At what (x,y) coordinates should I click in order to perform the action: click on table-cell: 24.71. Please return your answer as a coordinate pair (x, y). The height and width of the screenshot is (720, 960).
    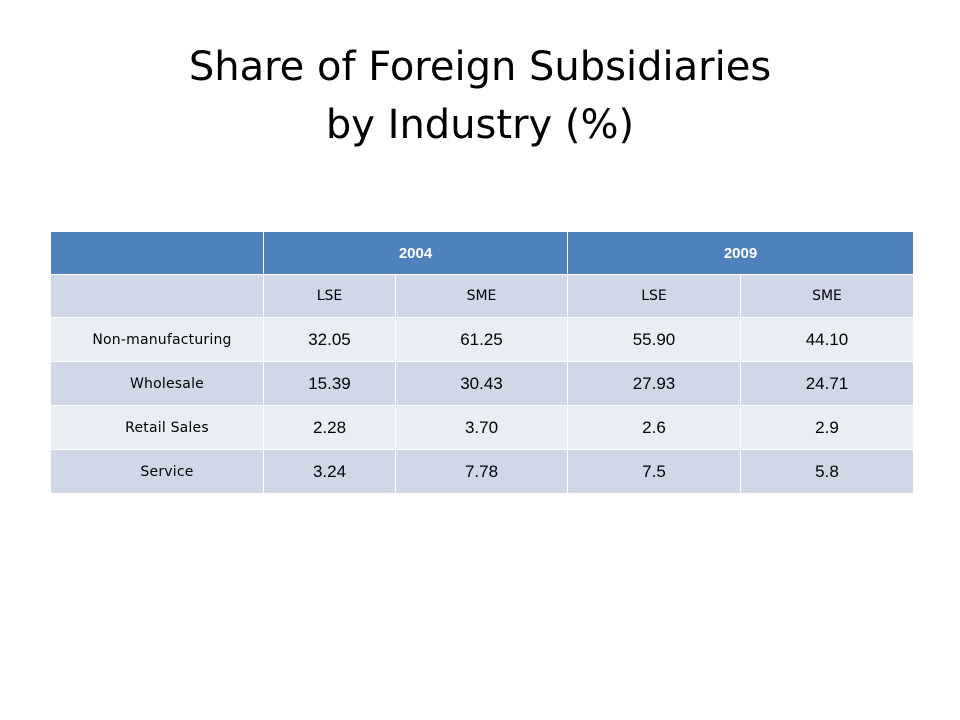
    Looking at the image, I should click on (827, 383).